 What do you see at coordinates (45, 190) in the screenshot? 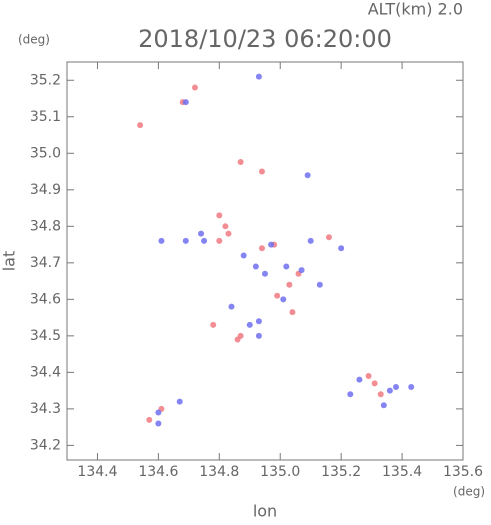
I see `y-tick-label: 34.9` at bounding box center [45, 190].